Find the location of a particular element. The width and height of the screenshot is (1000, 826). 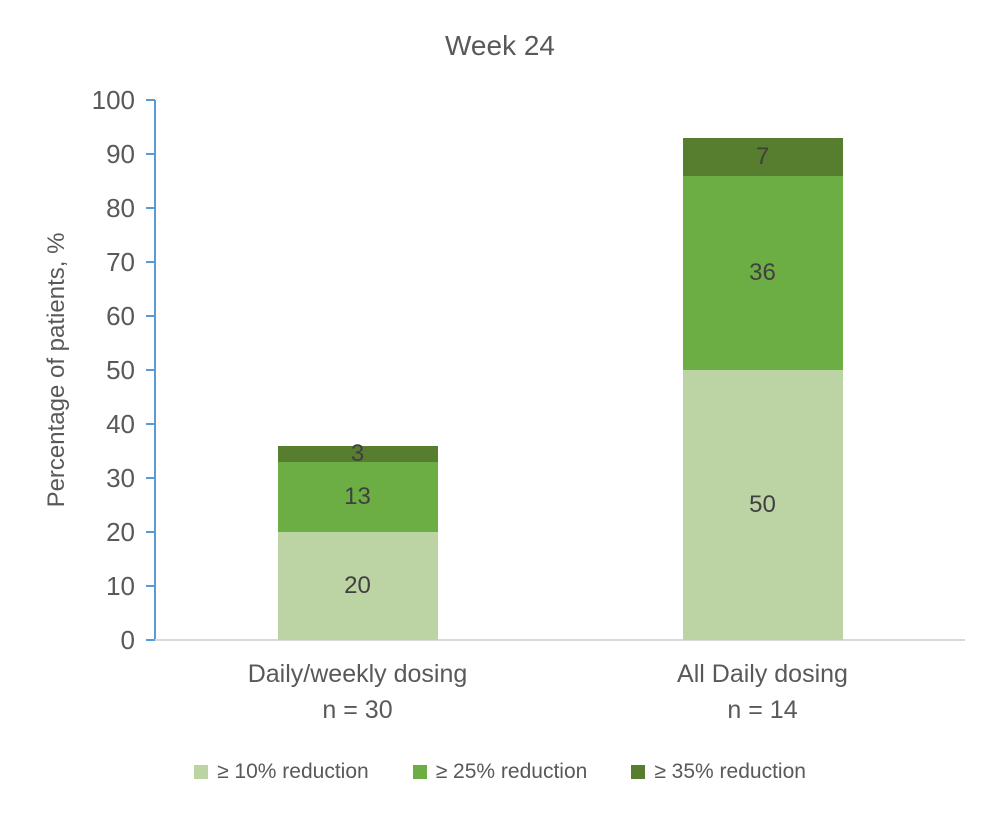

stacked-bar: 7 36 50 is located at coordinates (762, 388).